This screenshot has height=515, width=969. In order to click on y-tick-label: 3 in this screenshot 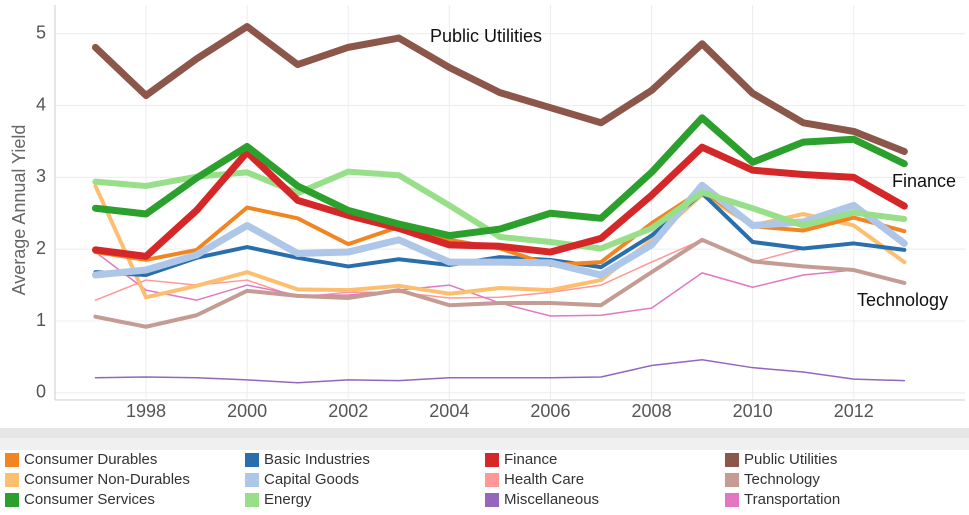, I will do `click(41, 176)`.